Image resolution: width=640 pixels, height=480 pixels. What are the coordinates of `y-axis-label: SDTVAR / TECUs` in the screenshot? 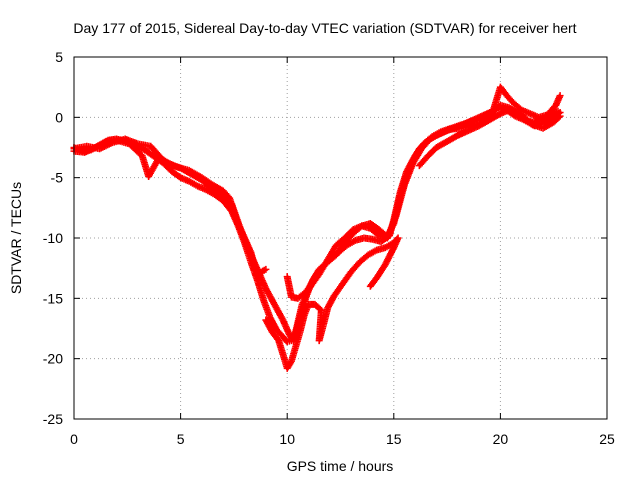 It's located at (16, 238).